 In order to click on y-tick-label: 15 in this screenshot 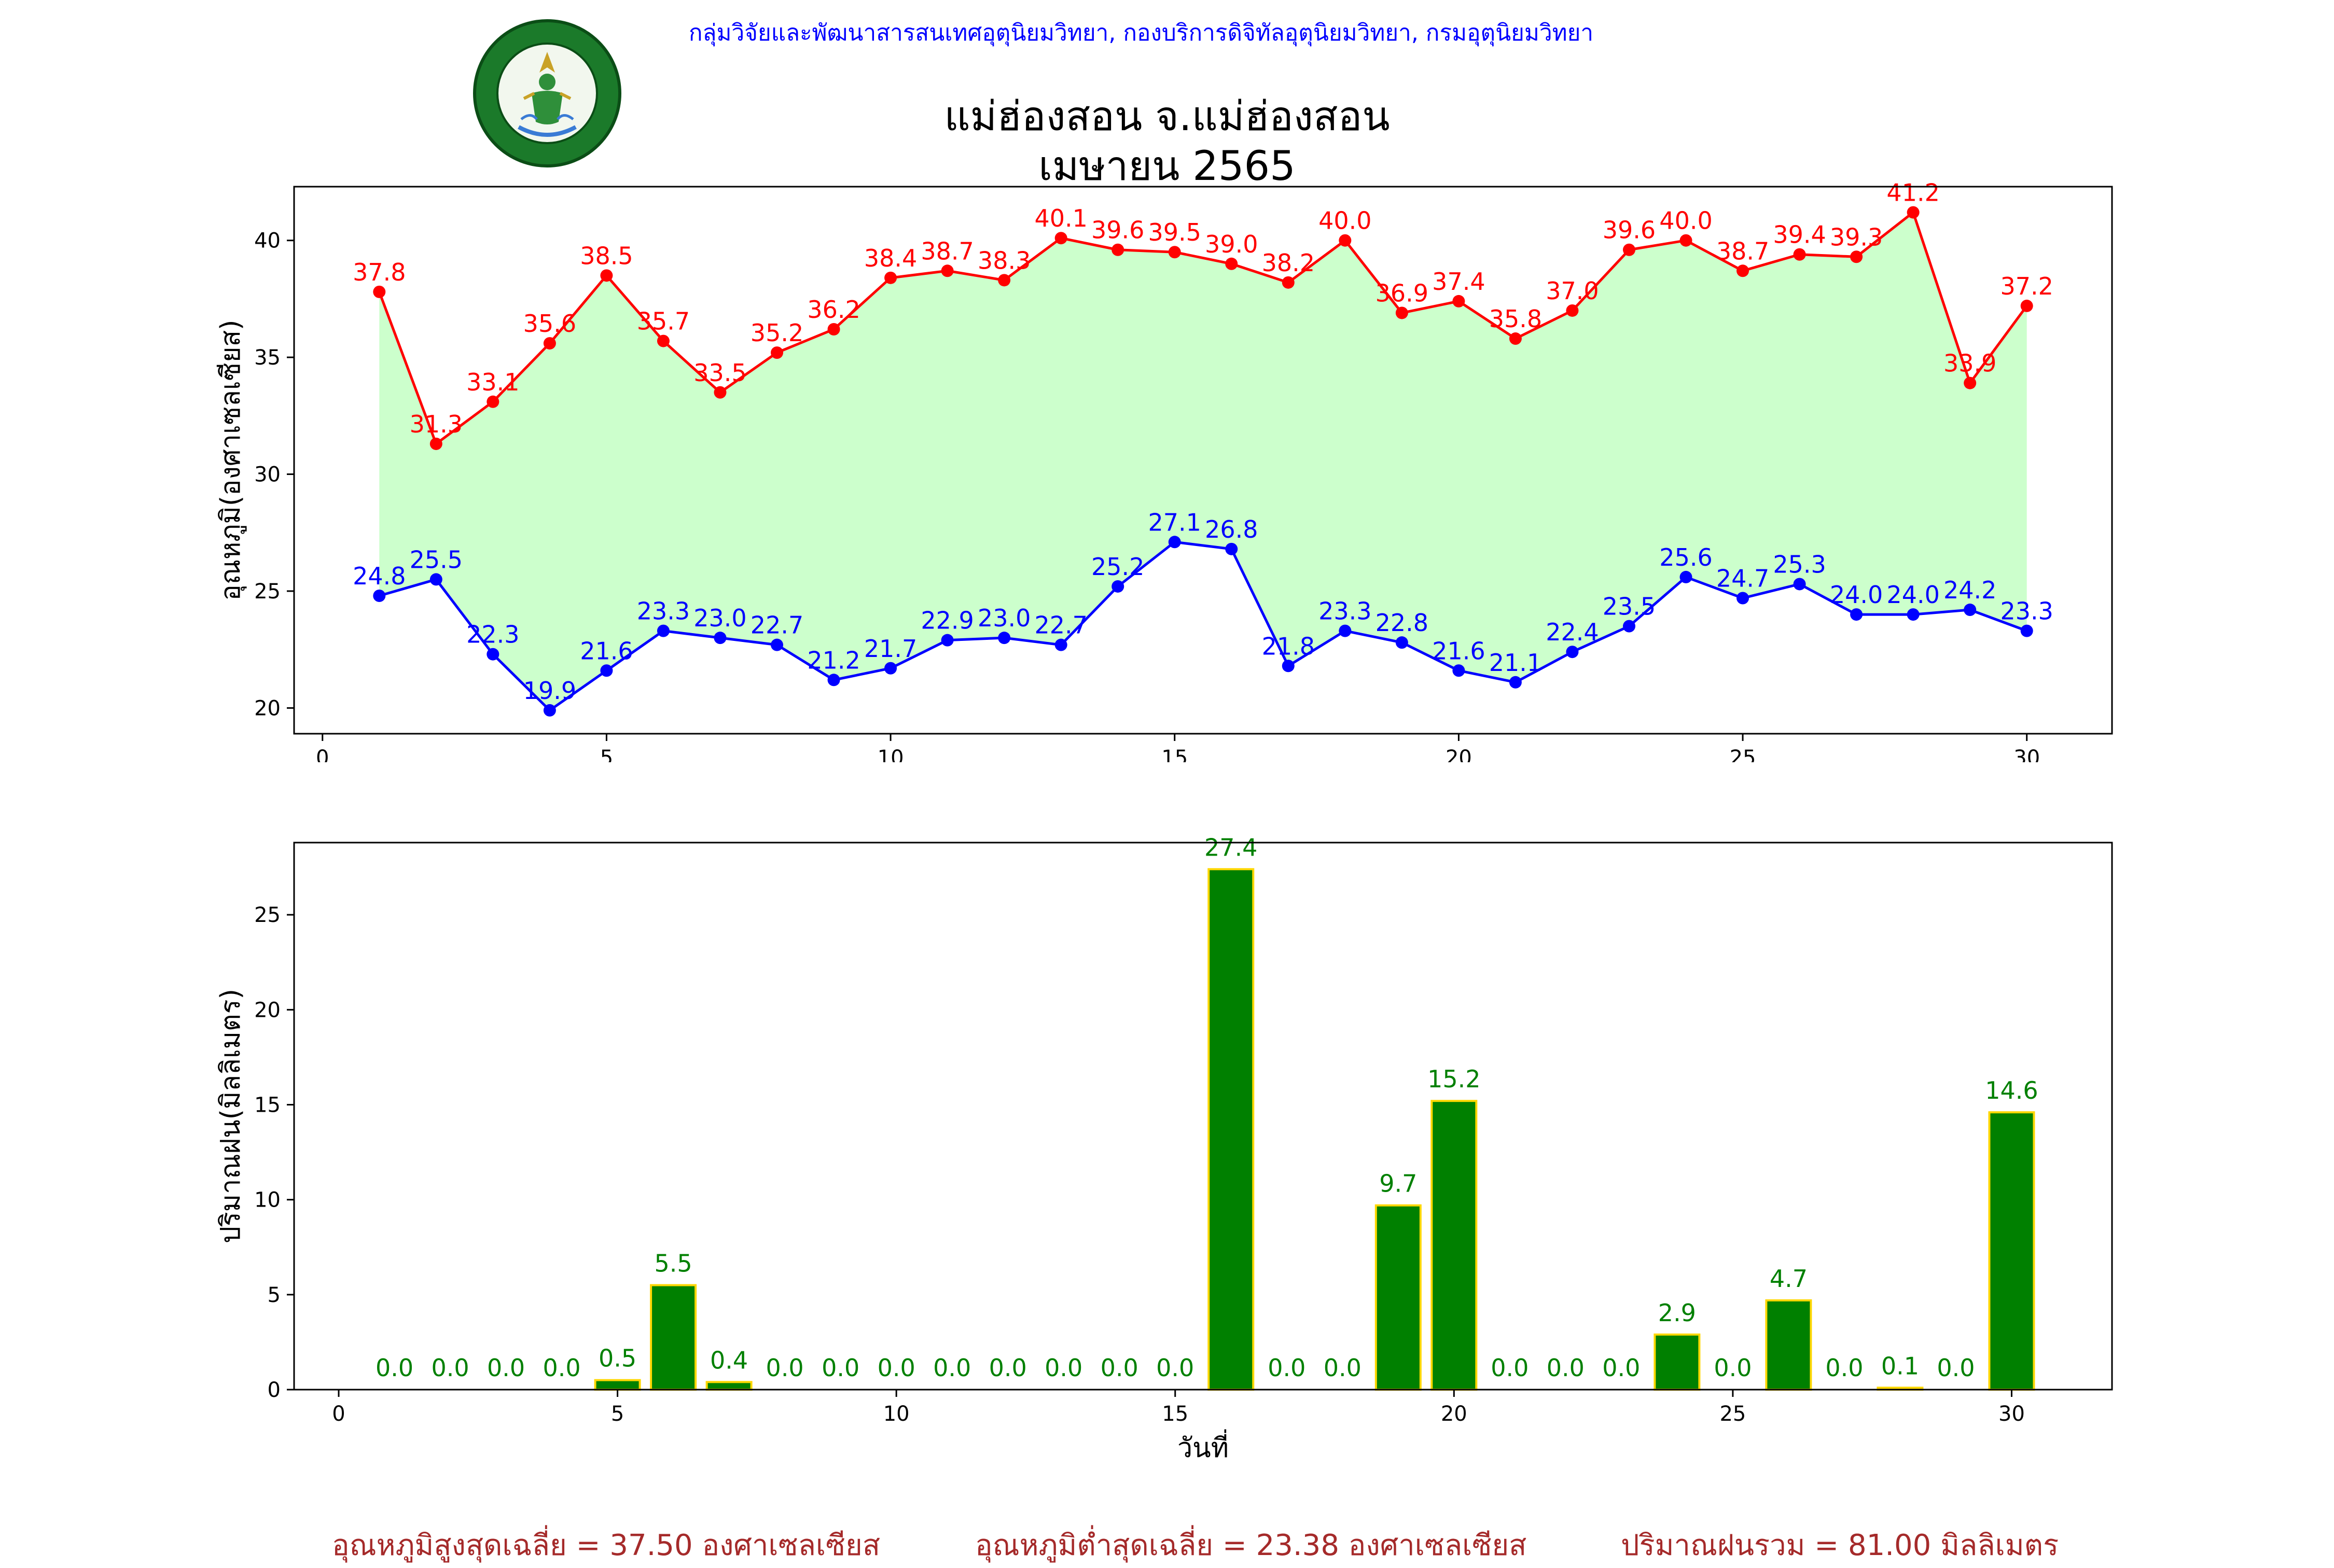, I will do `click(267, 1105)`.